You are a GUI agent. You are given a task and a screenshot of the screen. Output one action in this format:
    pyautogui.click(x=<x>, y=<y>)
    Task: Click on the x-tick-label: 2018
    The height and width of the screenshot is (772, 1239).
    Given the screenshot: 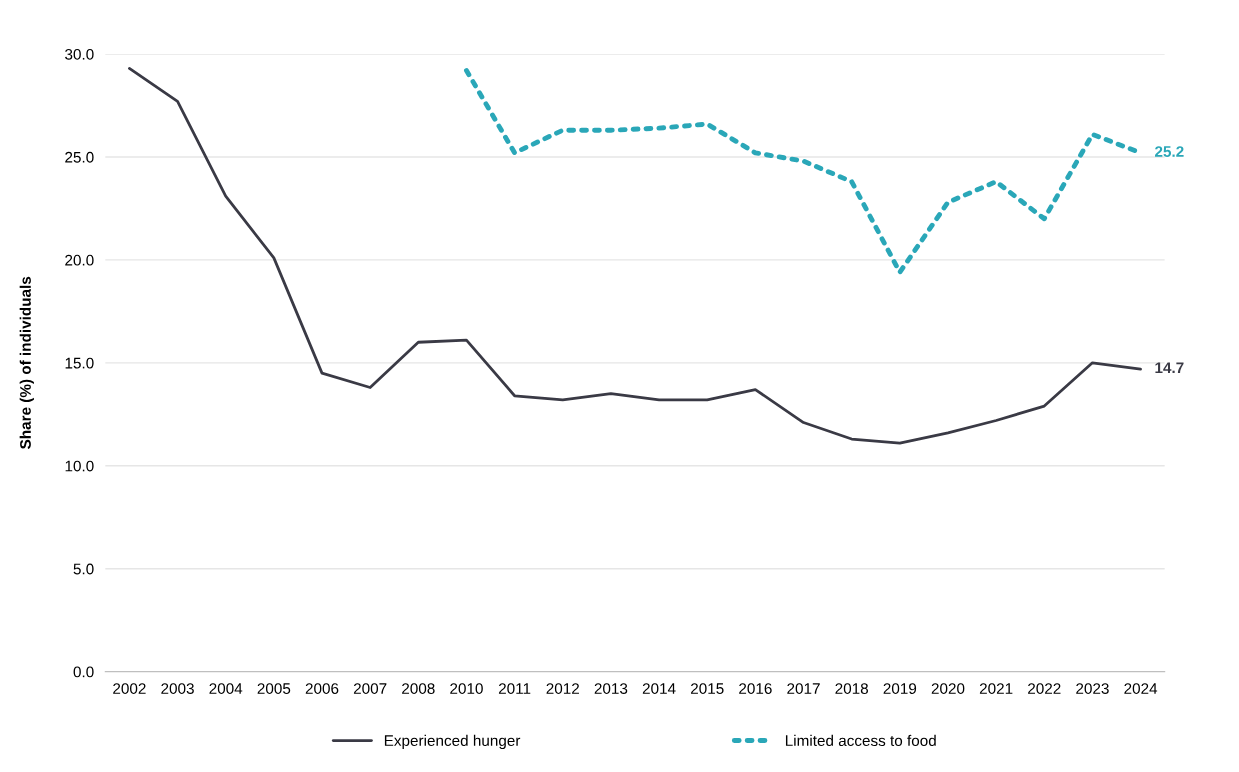 What is the action you would take?
    pyautogui.click(x=851, y=688)
    